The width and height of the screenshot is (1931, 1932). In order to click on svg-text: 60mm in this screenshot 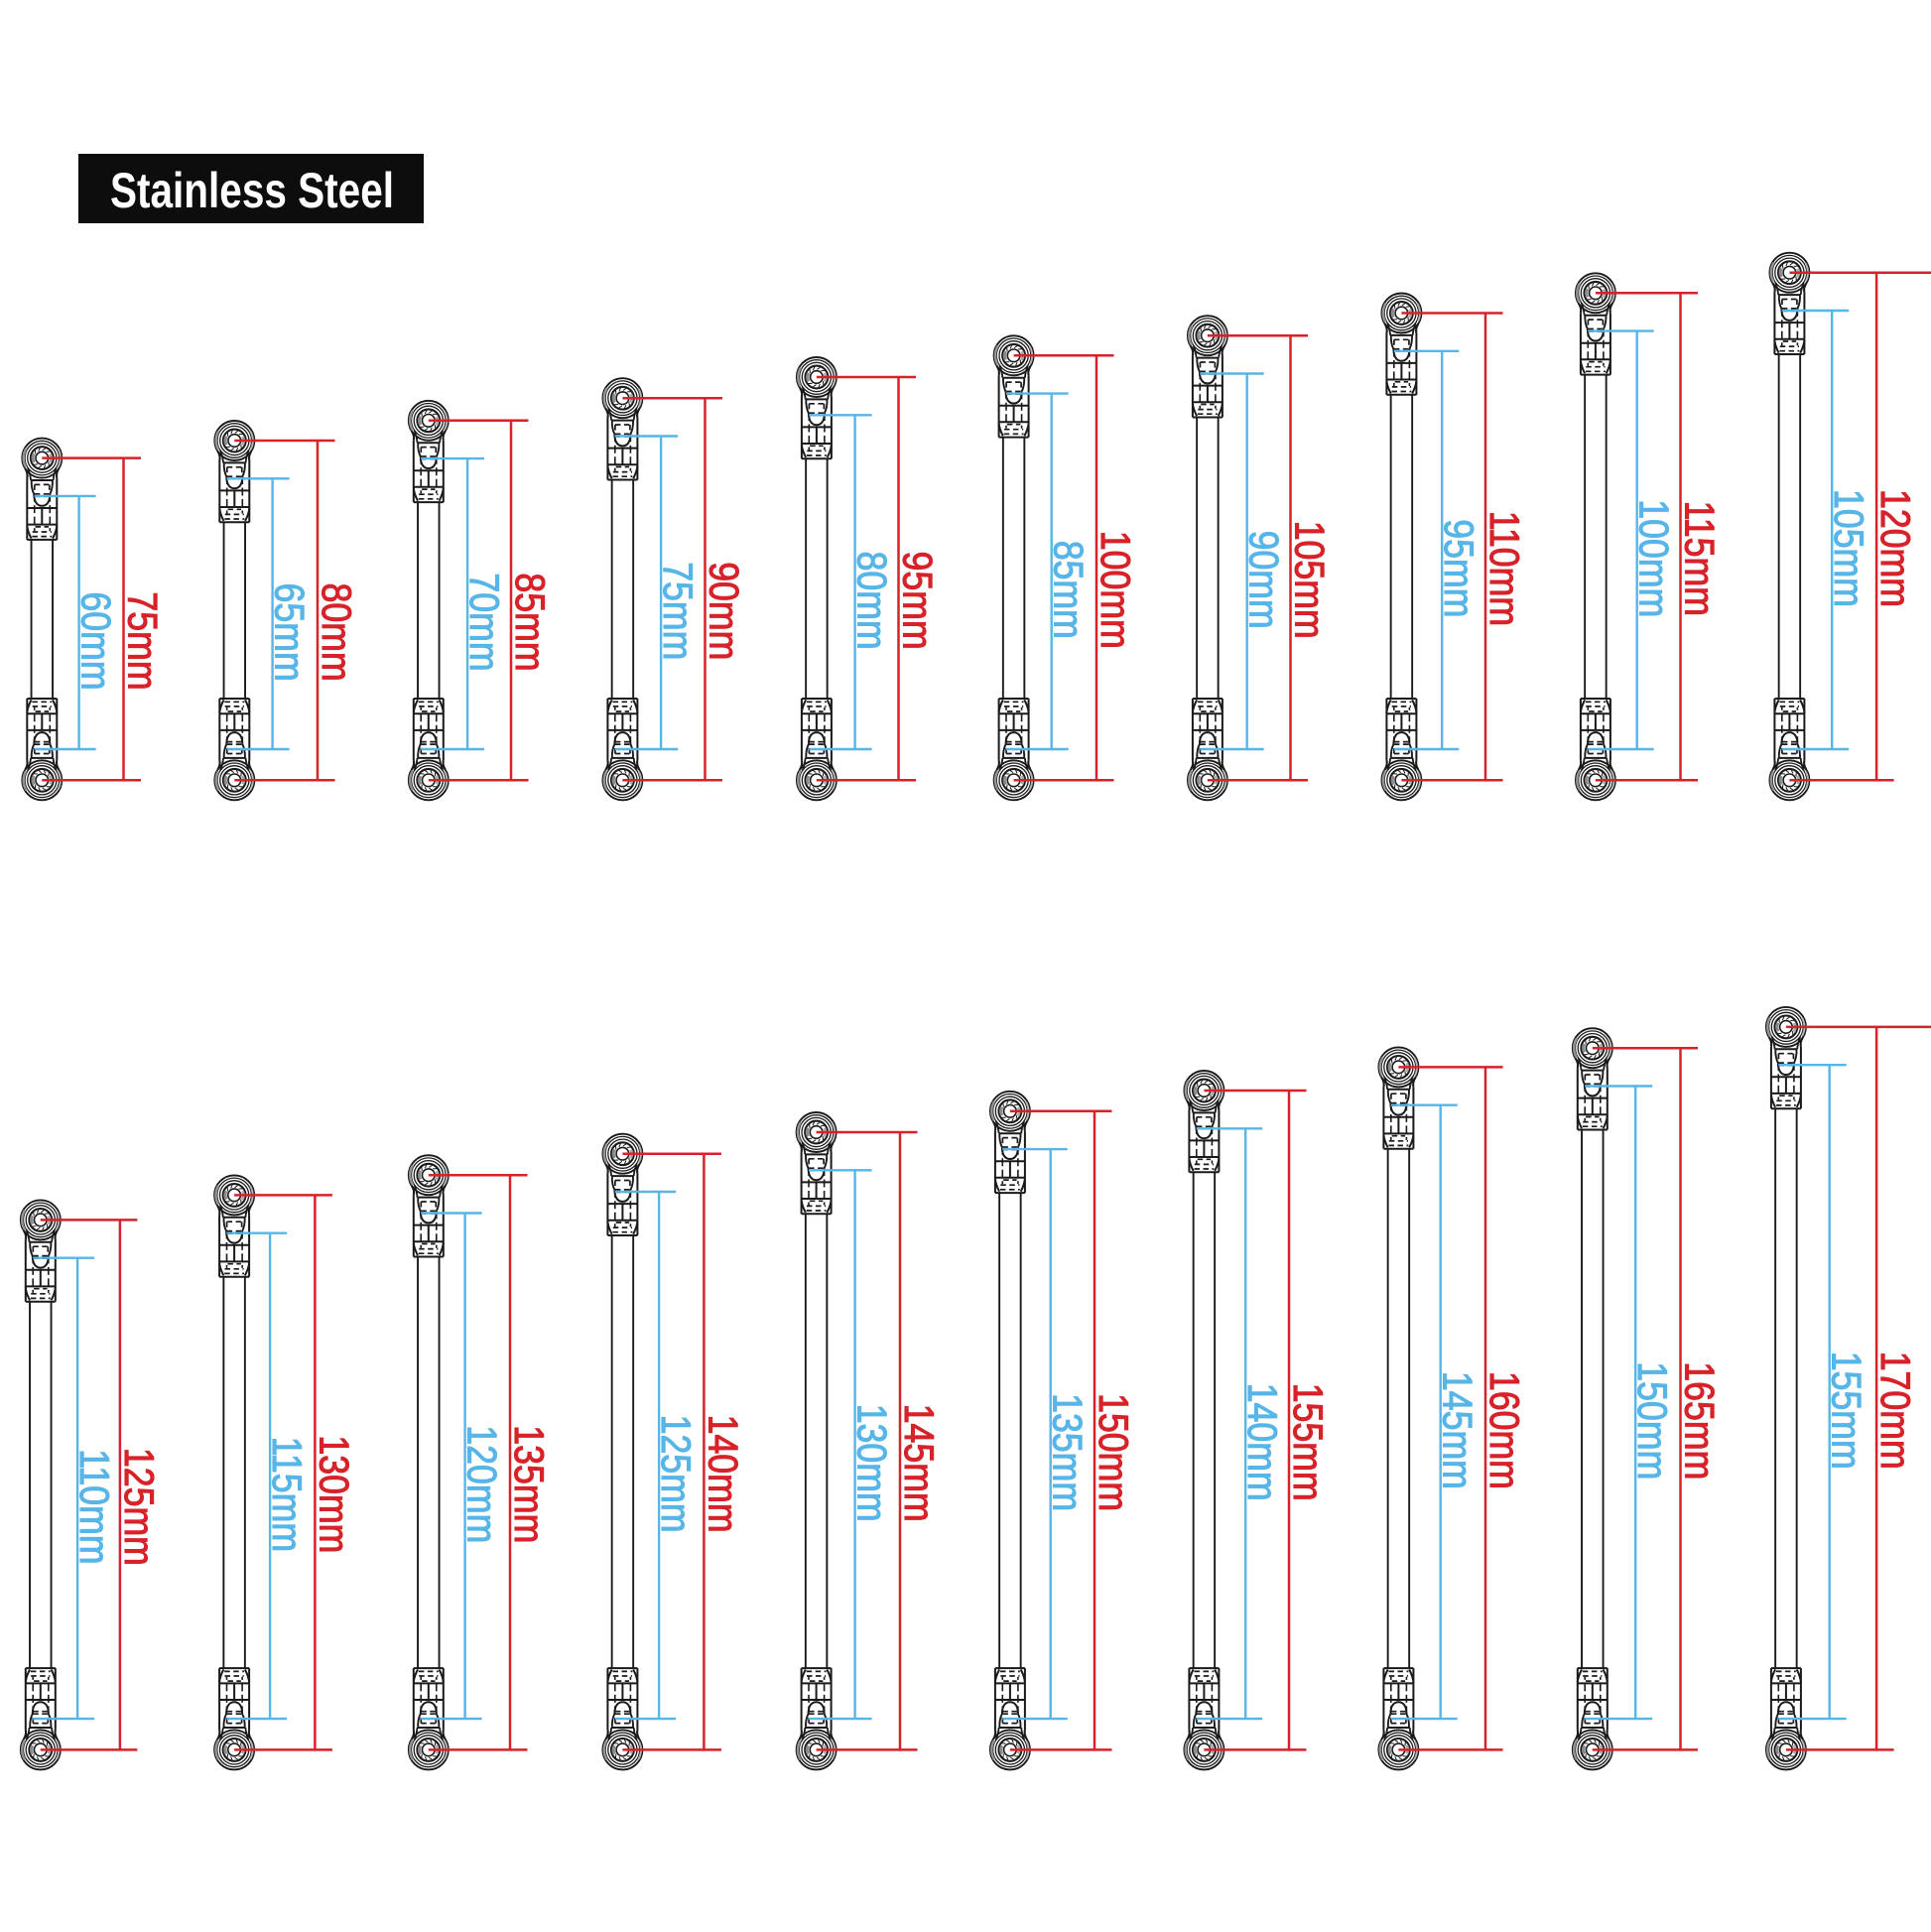, I will do `click(95, 641)`.